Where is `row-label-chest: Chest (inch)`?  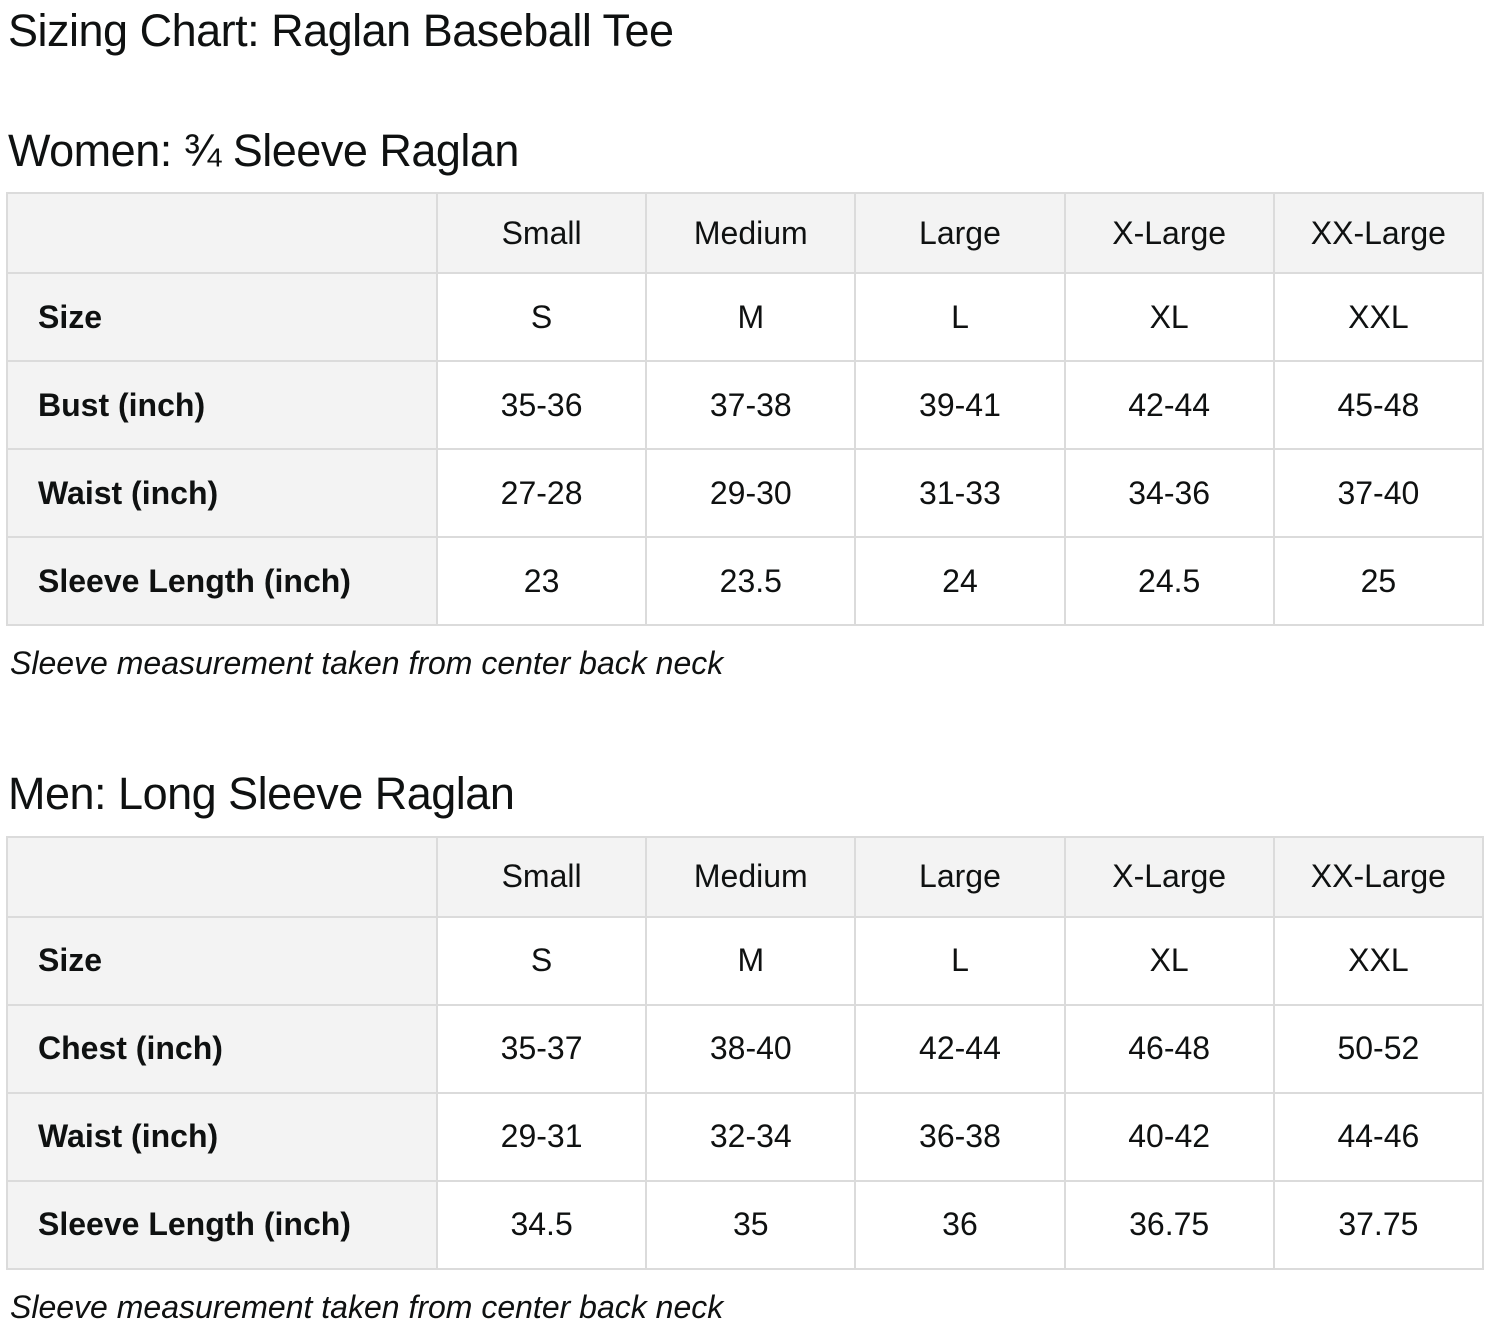 row-label-chest: Chest (inch) is located at coordinates (222, 1048).